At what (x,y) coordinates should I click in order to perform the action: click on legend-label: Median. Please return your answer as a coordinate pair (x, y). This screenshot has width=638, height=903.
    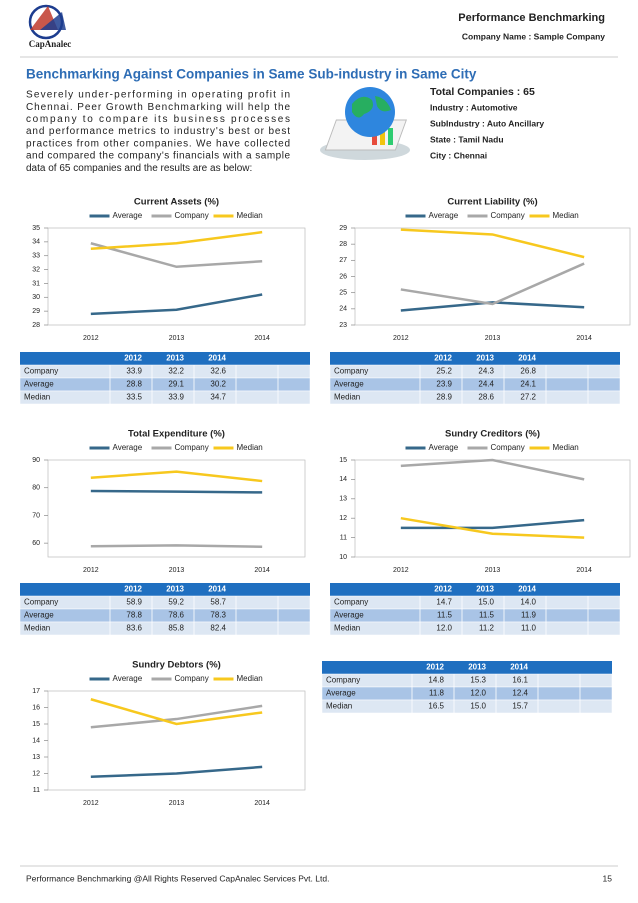
    Looking at the image, I should click on (250, 447).